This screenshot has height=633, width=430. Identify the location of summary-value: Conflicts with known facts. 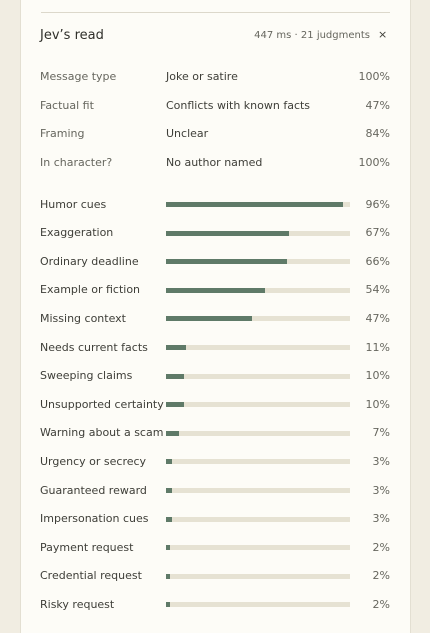
(238, 105).